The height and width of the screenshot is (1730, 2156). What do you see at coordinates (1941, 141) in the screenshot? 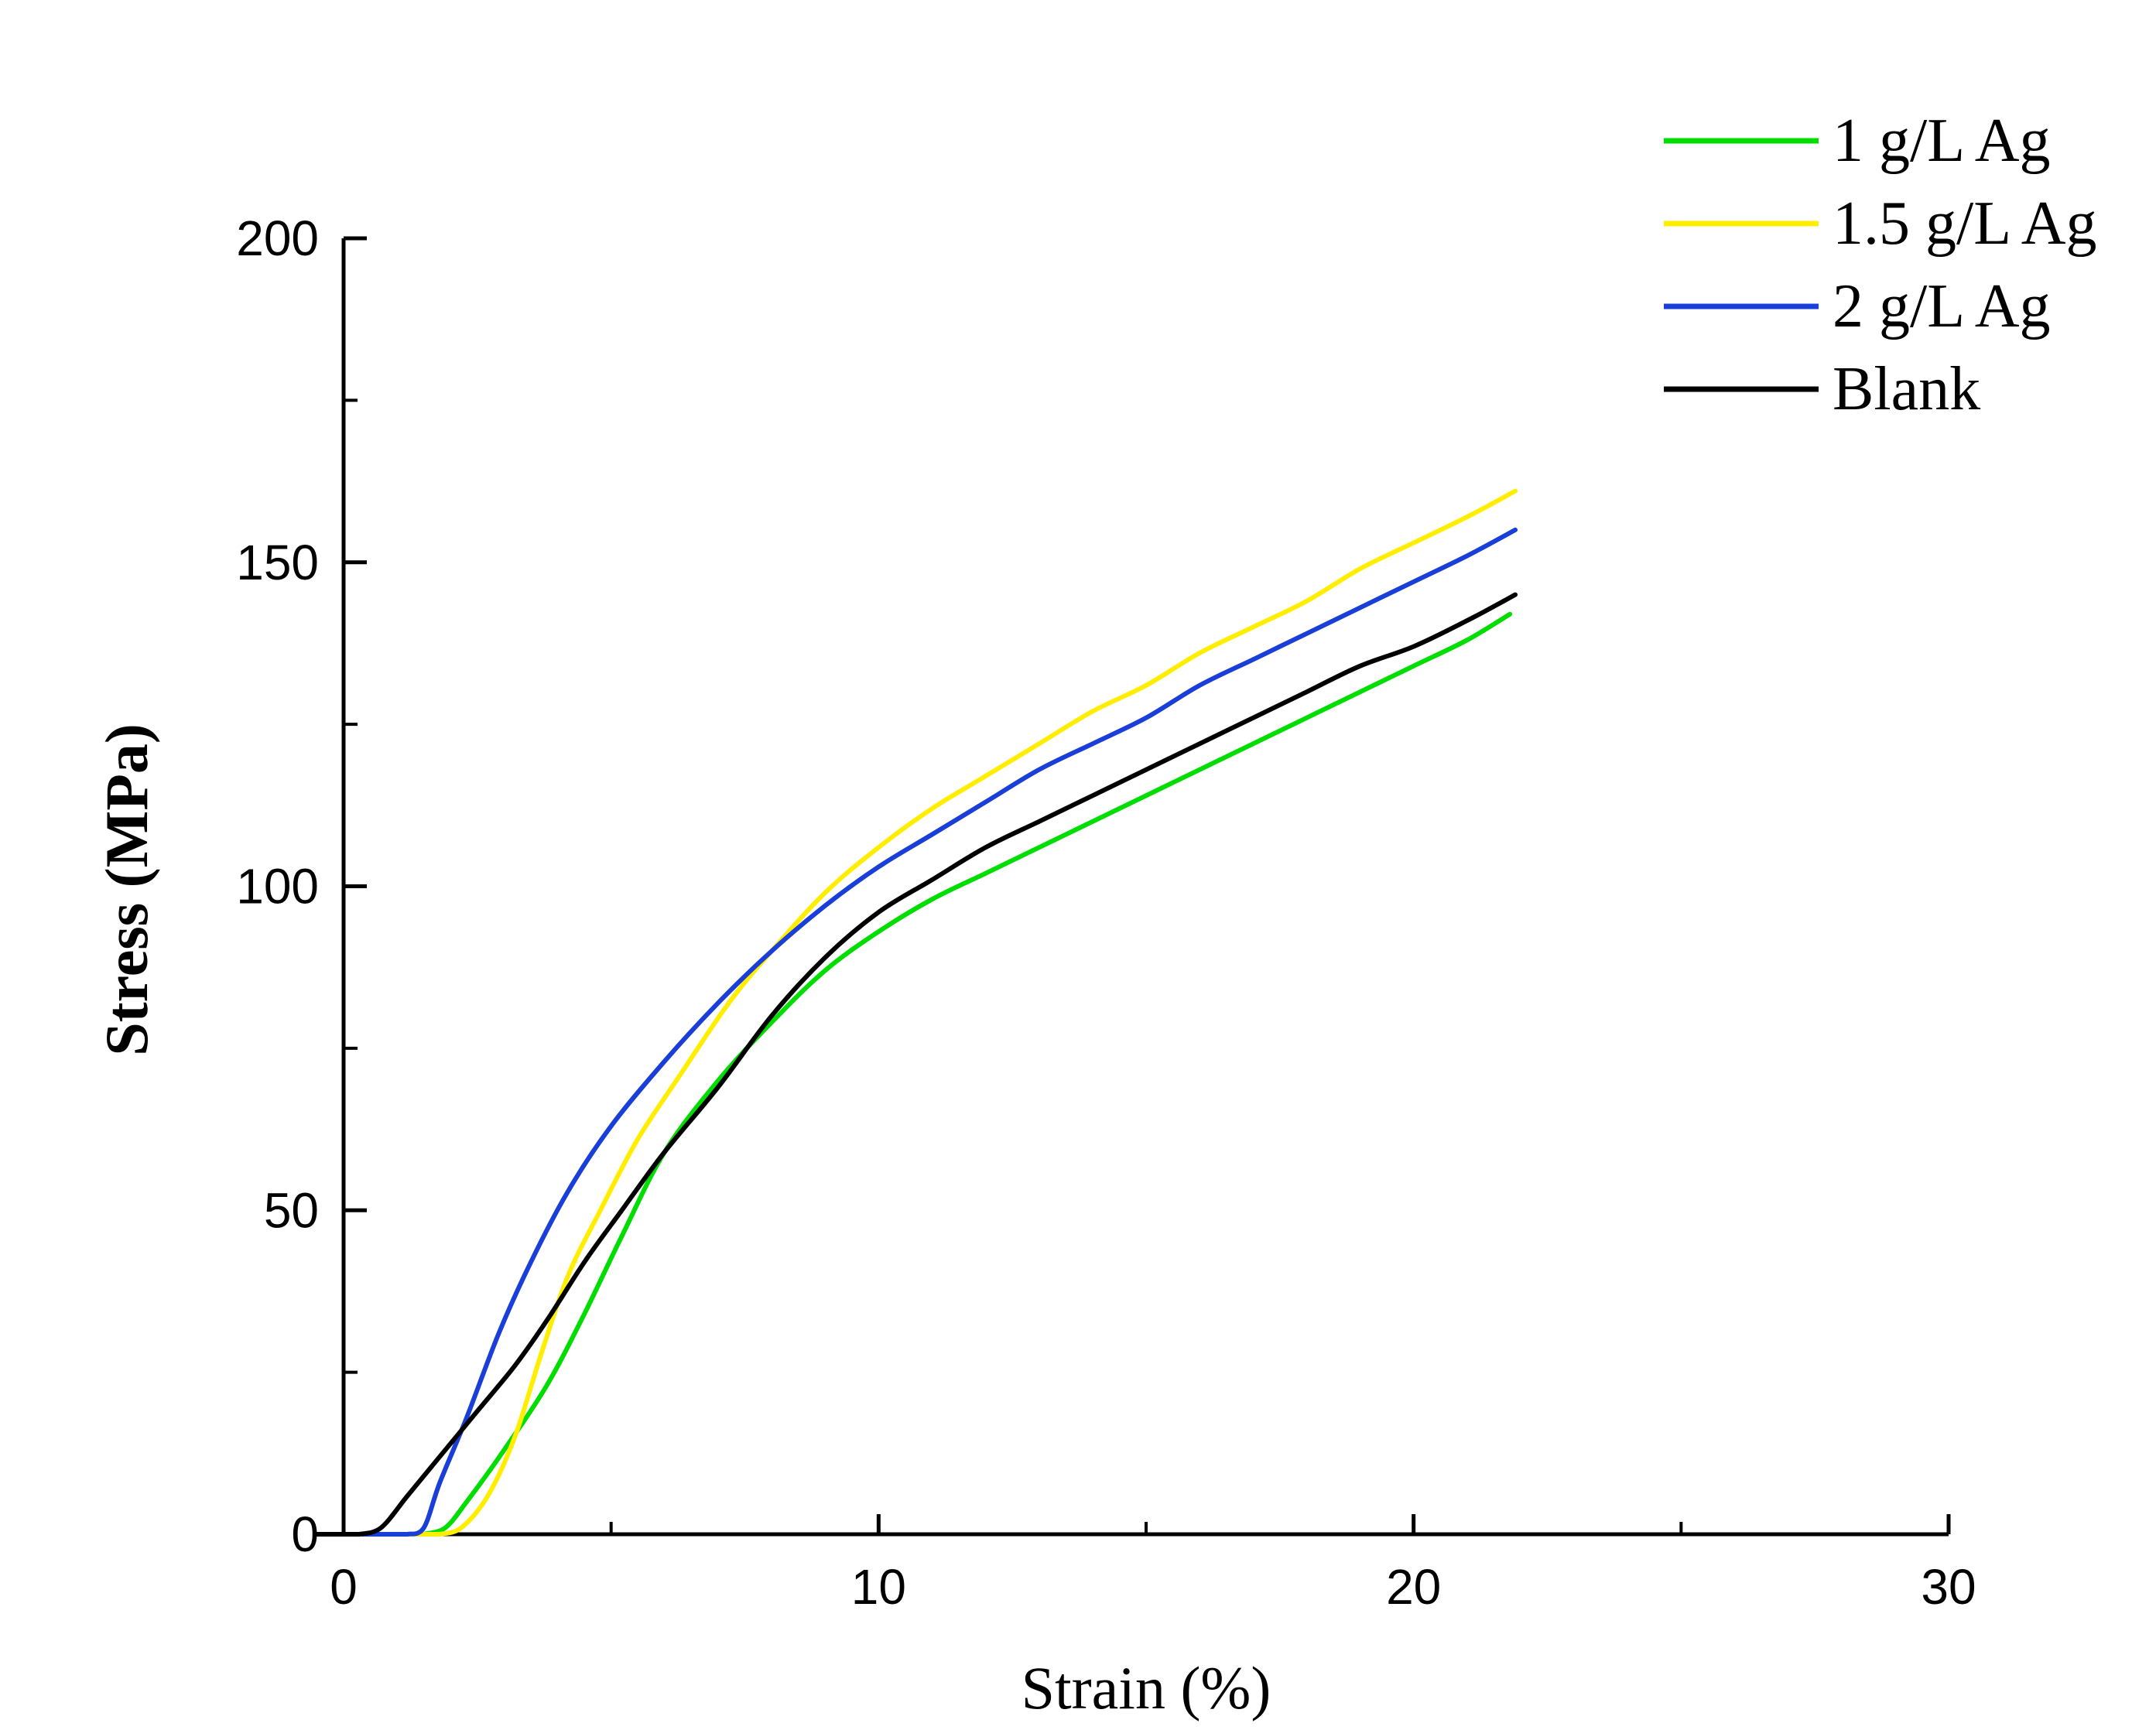
I see `legend-label: 1 g/L Ag` at bounding box center [1941, 141].